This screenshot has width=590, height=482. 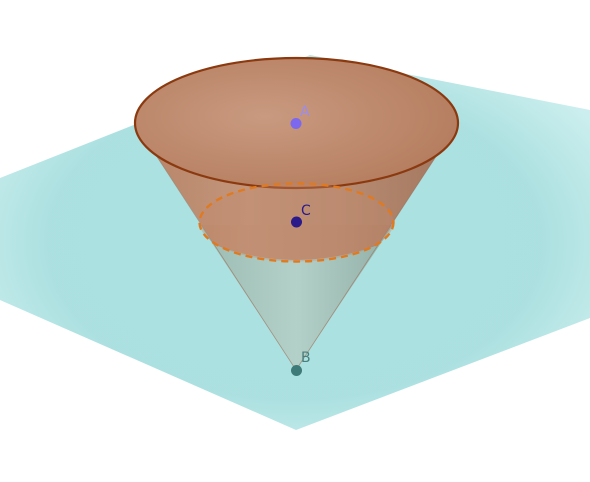 I want to click on point-a-label: A, so click(x=305, y=112).